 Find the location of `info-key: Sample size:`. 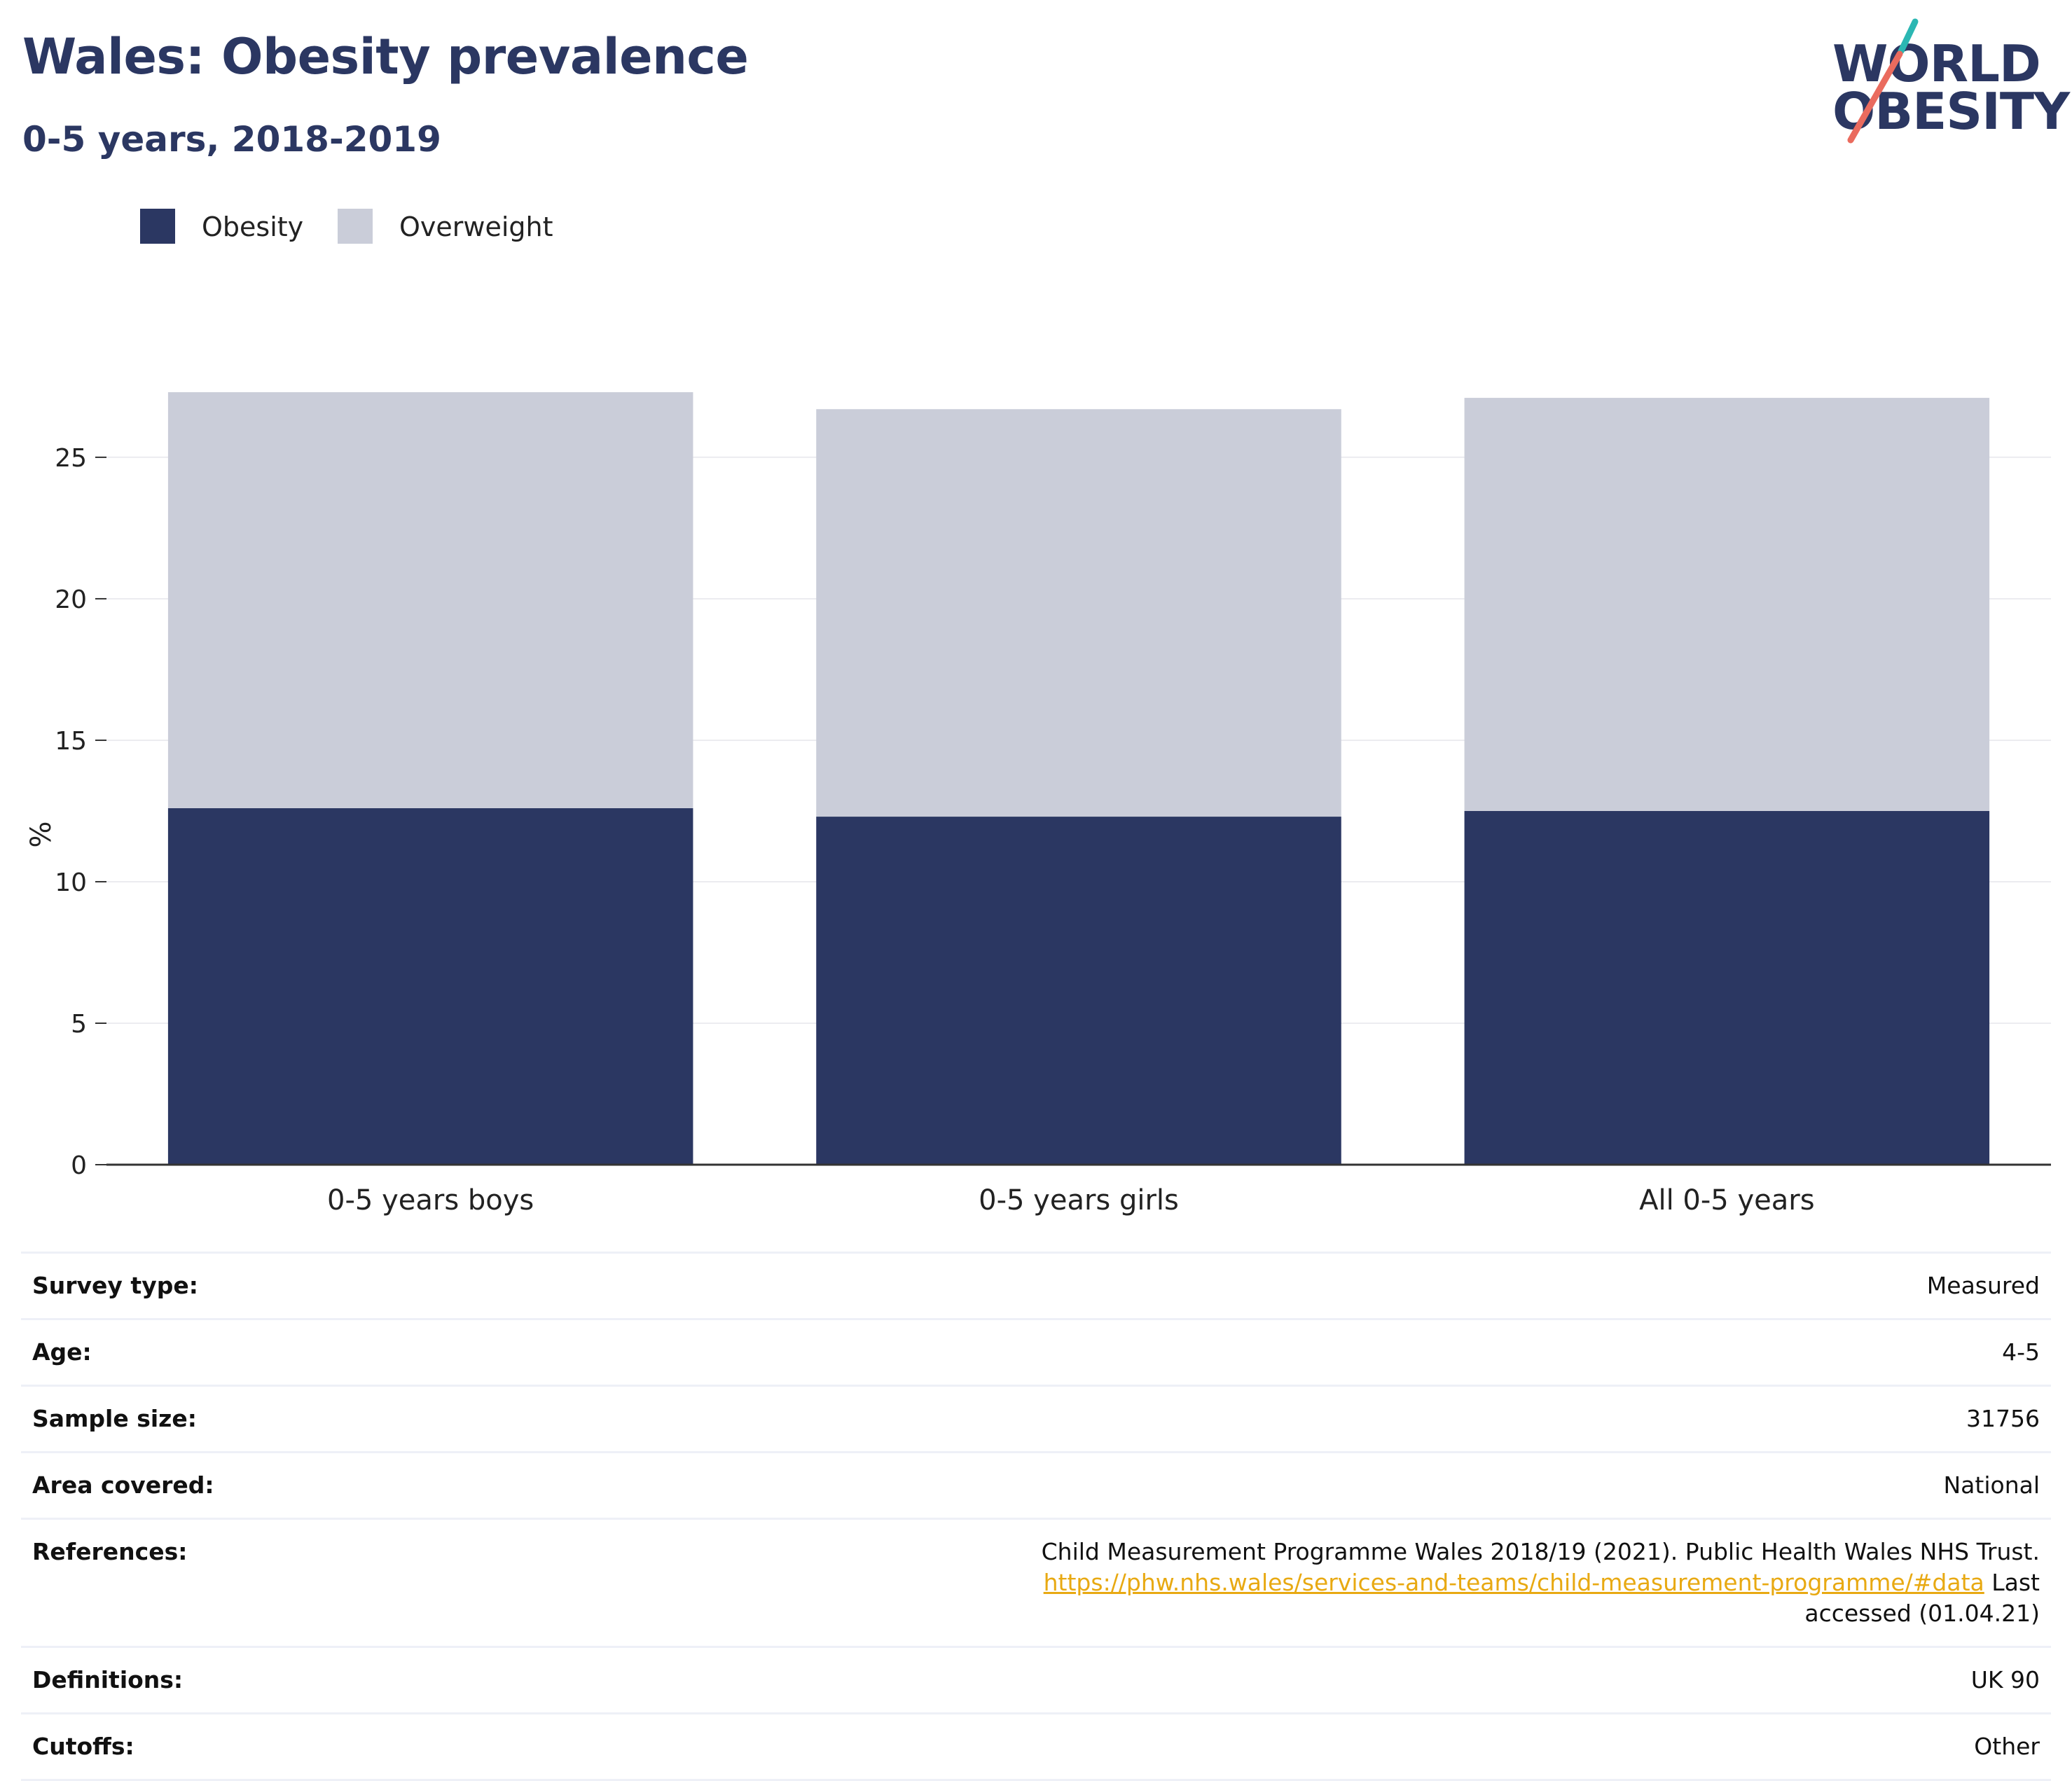

info-key: Sample size: is located at coordinates (215, 1419).